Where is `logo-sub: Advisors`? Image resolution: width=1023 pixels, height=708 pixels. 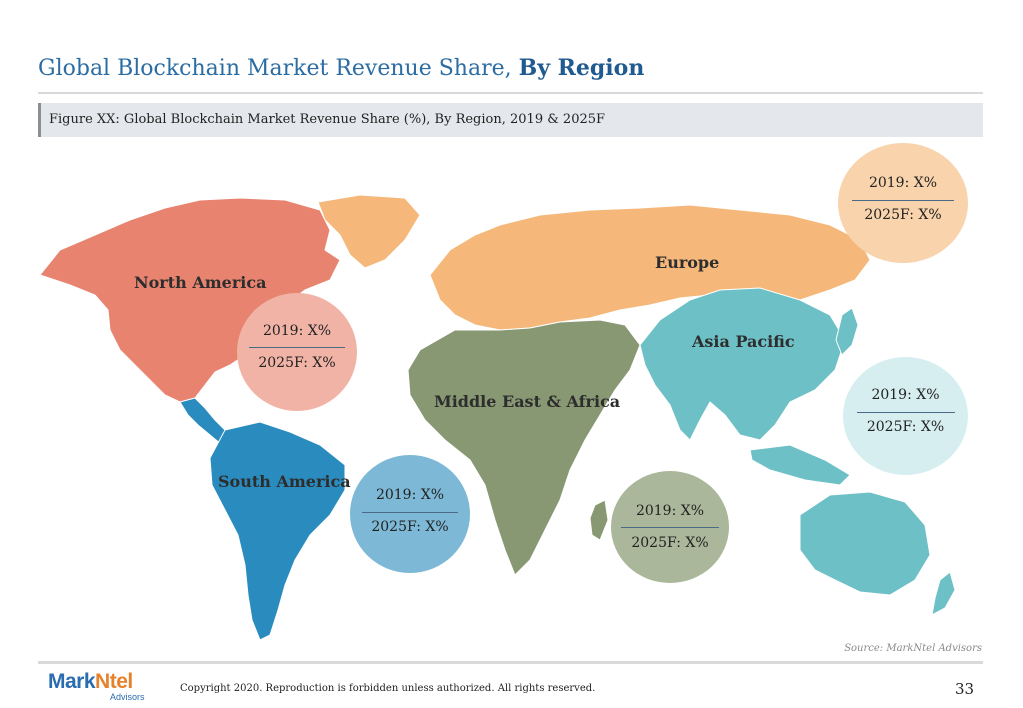 logo-sub: Advisors is located at coordinates (127, 697).